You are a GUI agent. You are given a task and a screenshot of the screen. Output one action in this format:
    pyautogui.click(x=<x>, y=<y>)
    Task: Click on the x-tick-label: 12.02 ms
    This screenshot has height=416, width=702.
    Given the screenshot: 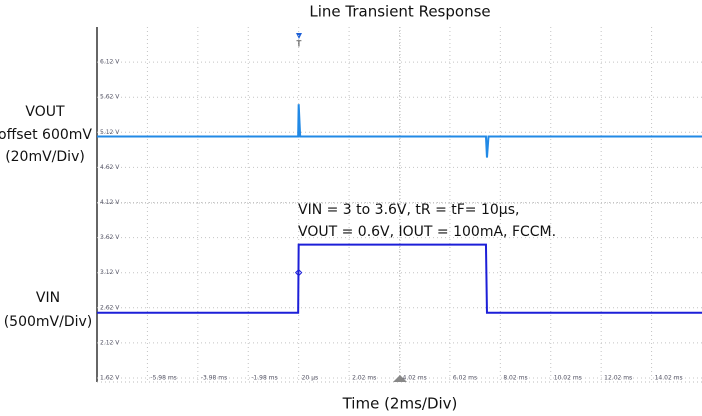 What is the action you would take?
    pyautogui.click(x=618, y=378)
    